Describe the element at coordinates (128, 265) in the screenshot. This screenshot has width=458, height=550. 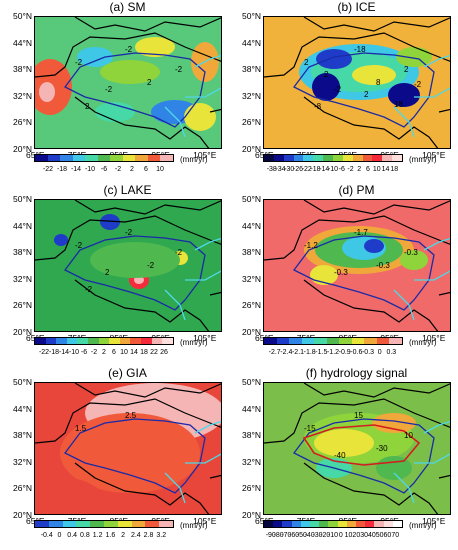
I see `map-field: -2 -2 -2 2 -2 -2` at that location.